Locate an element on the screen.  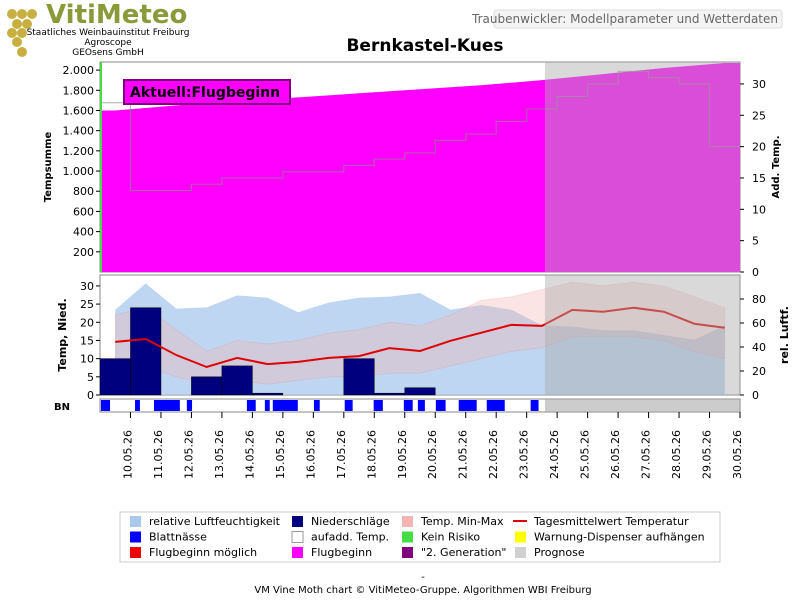
logo-text: VitiMeteo is located at coordinates (116, 15).